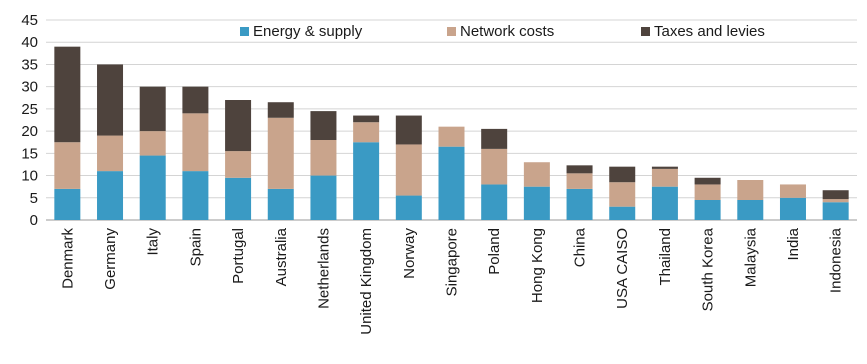 This screenshot has height=364, width=867. What do you see at coordinates (537, 265) in the screenshot?
I see `x-tick-label: Hong Kong` at bounding box center [537, 265].